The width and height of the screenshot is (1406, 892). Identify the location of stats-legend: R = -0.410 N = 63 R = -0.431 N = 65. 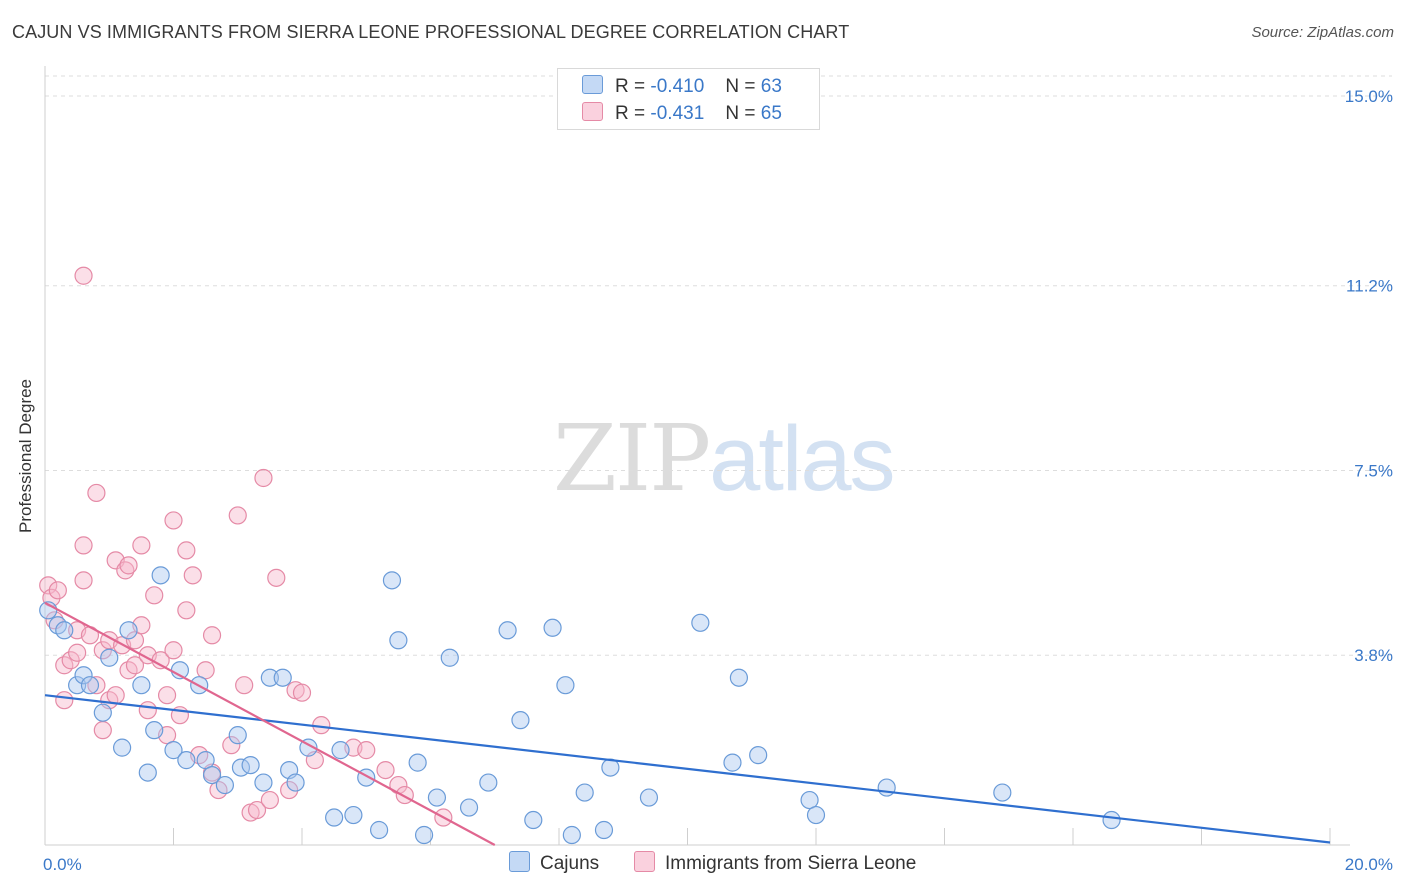
(688, 99).